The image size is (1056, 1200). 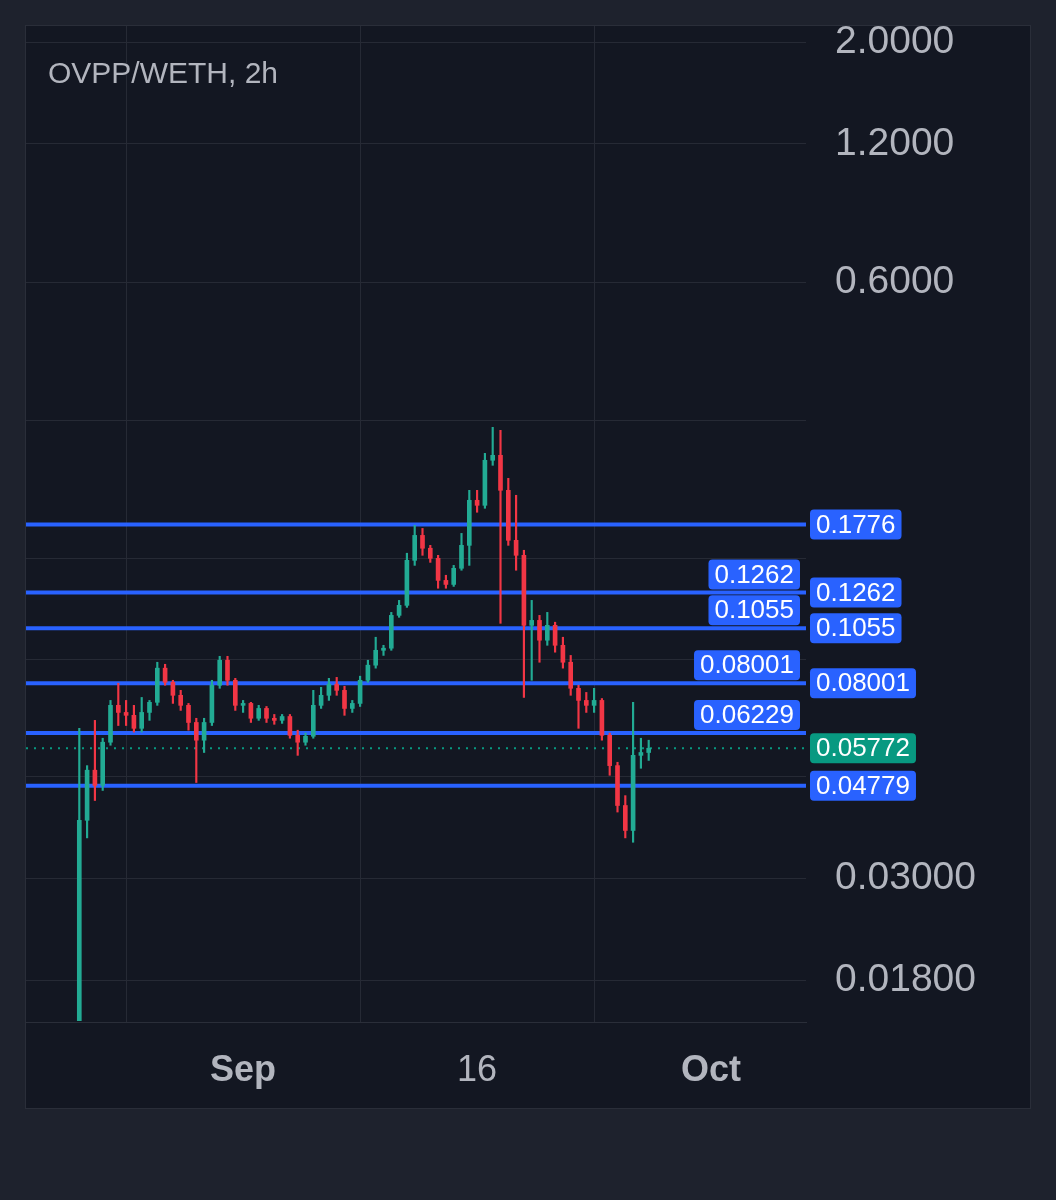 What do you see at coordinates (863, 682) in the screenshot?
I see `ref-line-label: 0.08001` at bounding box center [863, 682].